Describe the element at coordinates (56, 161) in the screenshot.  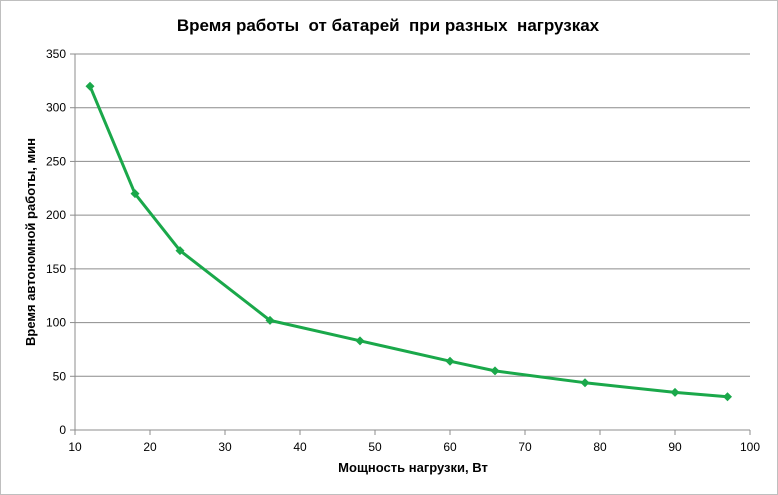
I see `y-tick-label-250: 250` at that location.